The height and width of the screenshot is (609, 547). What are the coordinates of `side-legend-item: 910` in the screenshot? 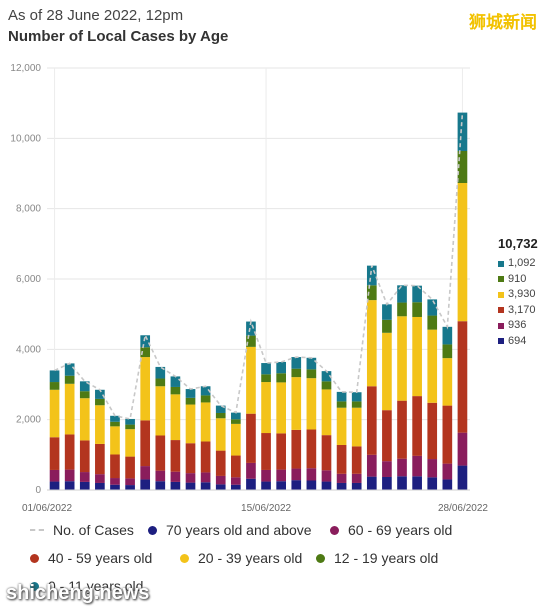 It's located at (518, 280).